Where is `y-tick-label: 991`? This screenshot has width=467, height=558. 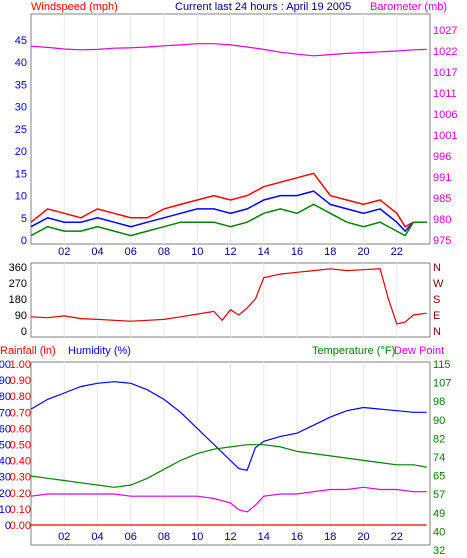
y-tick-label: 991 is located at coordinates (442, 178).